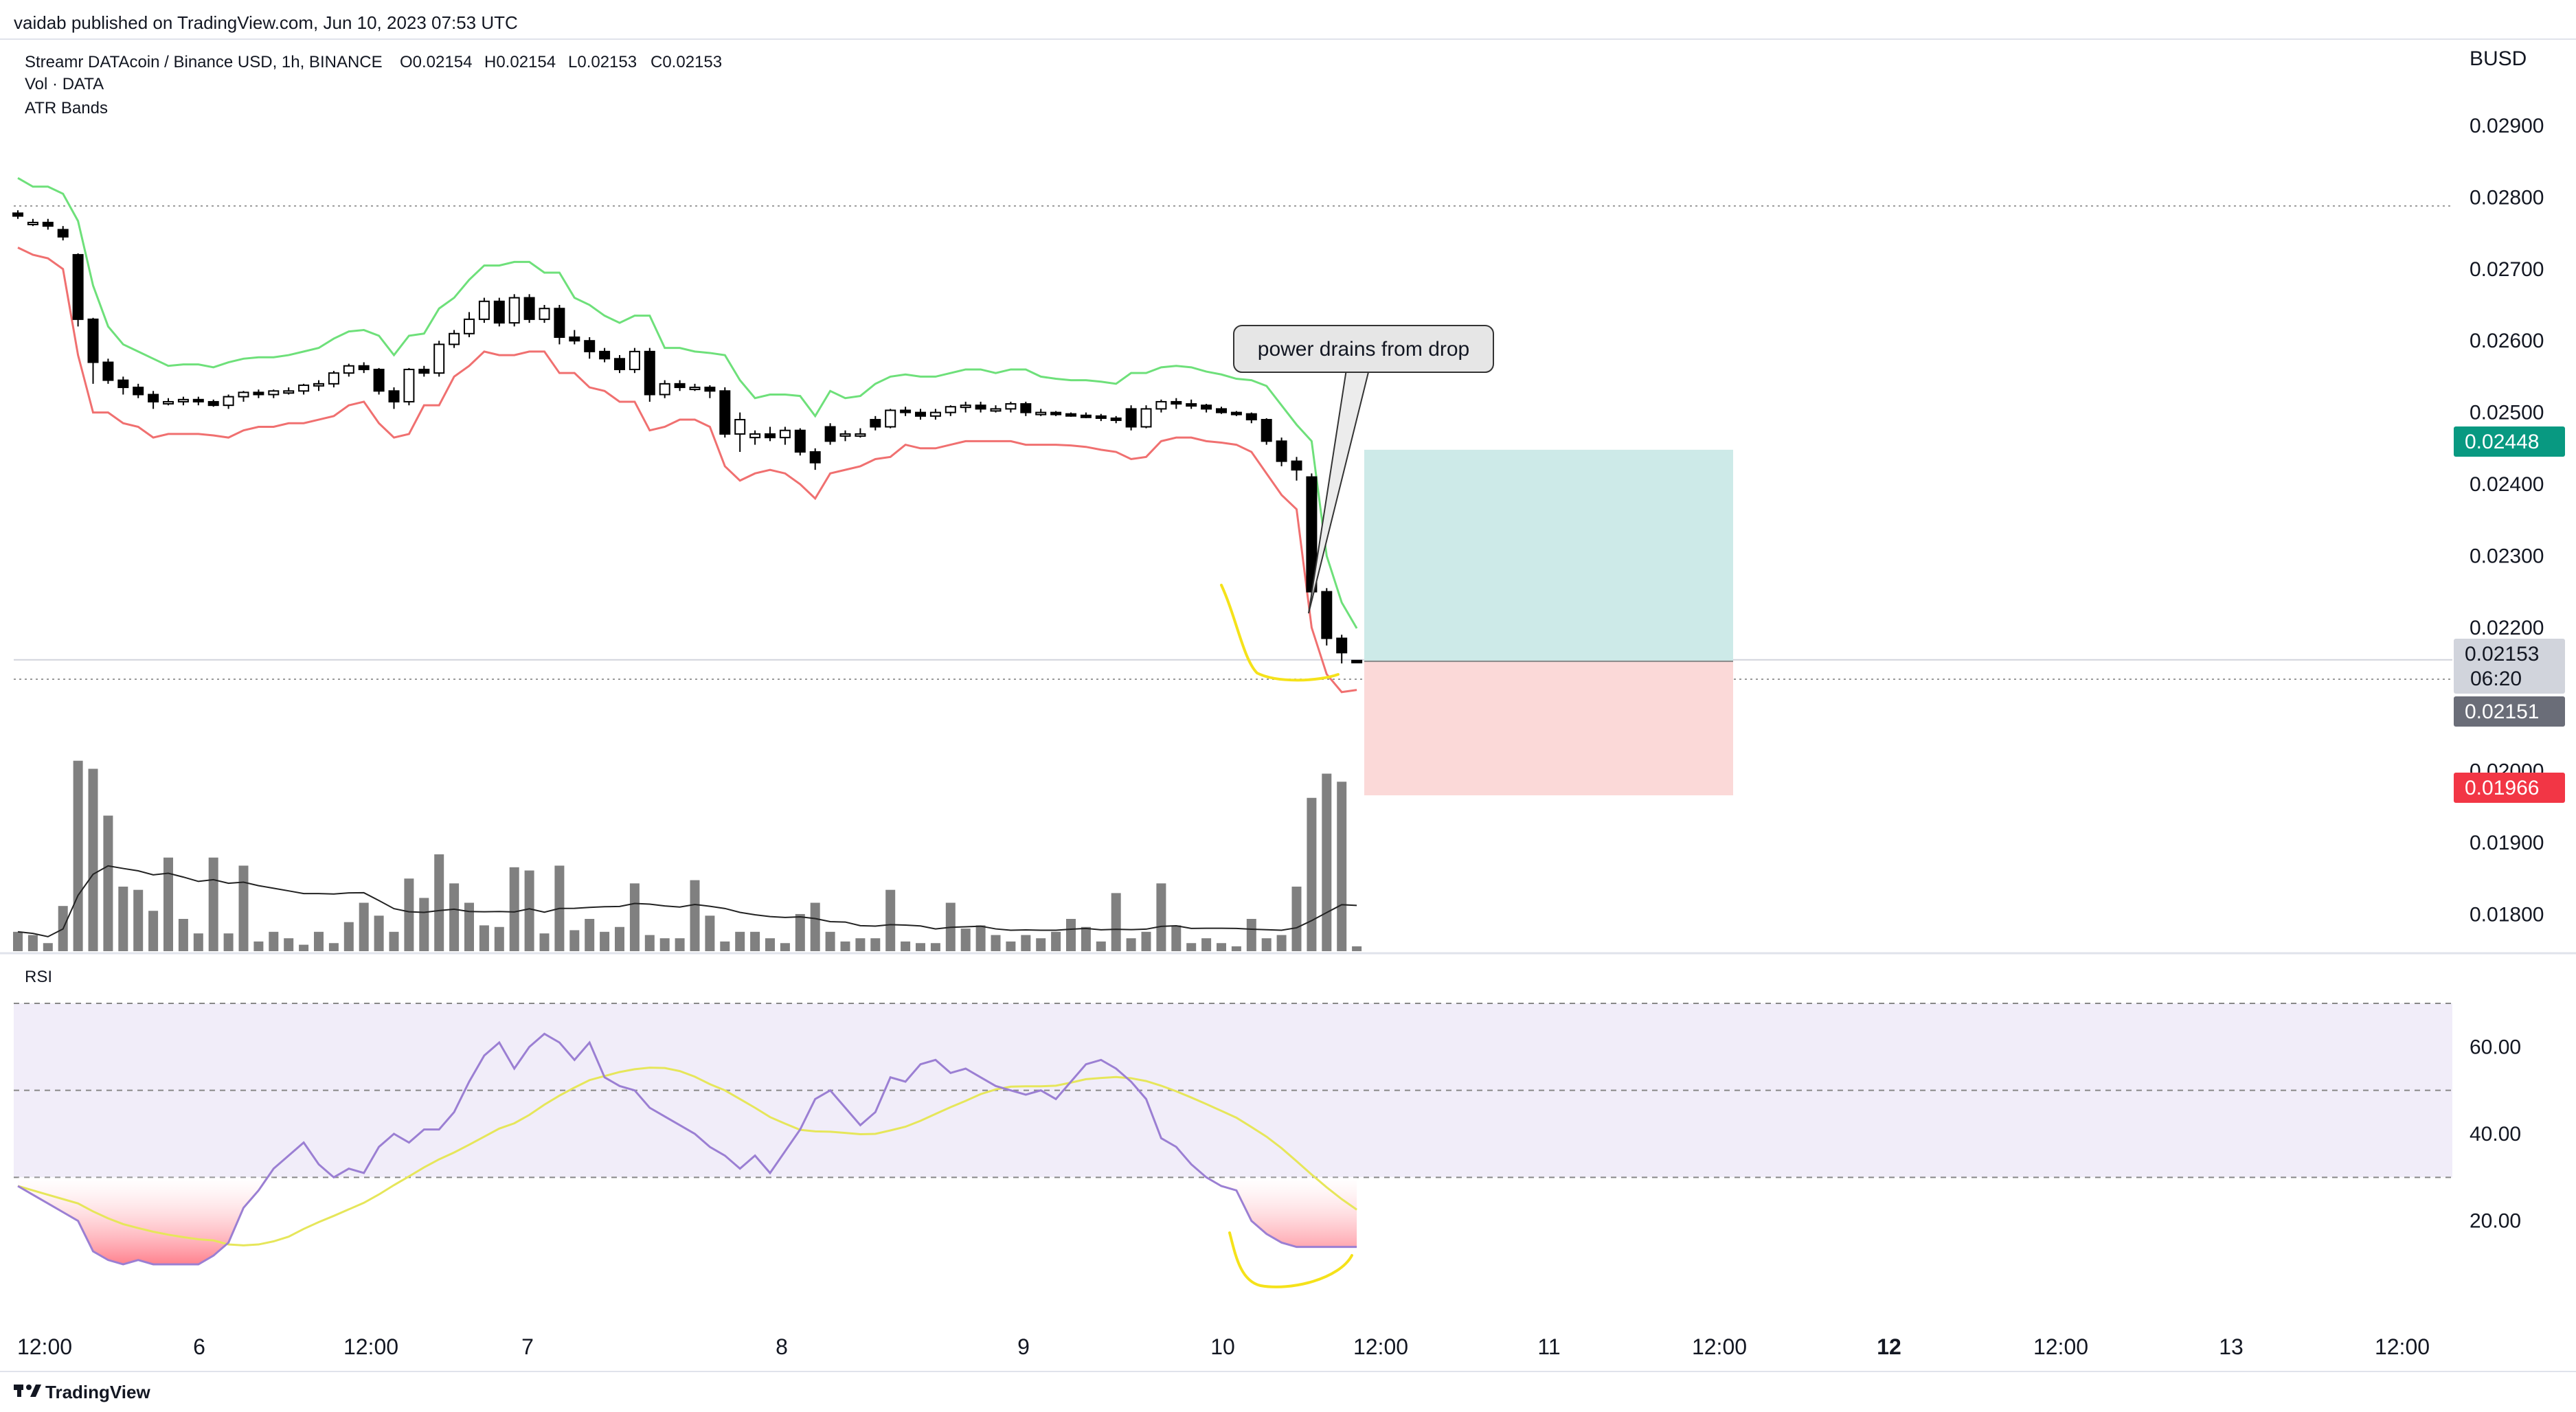 The image size is (2576, 1412). Describe the element at coordinates (1548, 728) in the screenshot. I see `long-position-loss-zone` at that location.